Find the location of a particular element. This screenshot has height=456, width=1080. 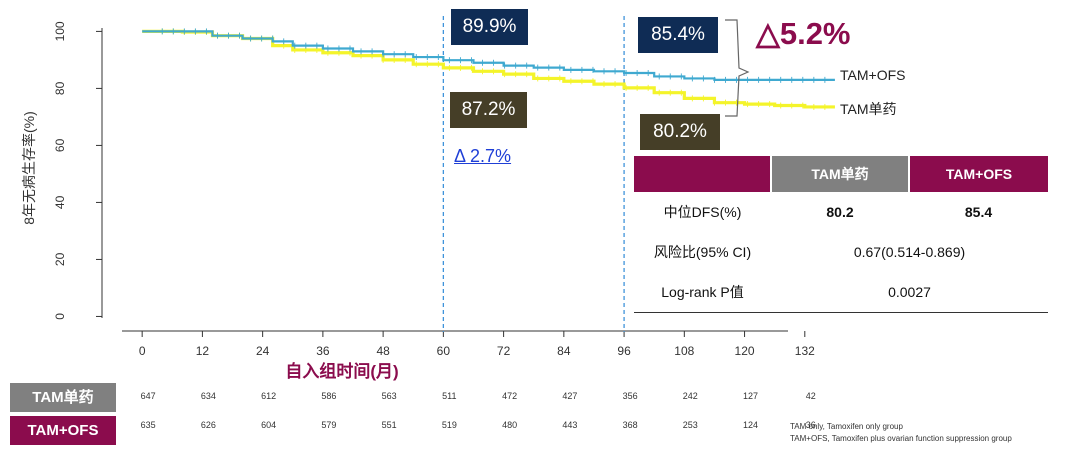

risk-number: 604 is located at coordinates (269, 425).